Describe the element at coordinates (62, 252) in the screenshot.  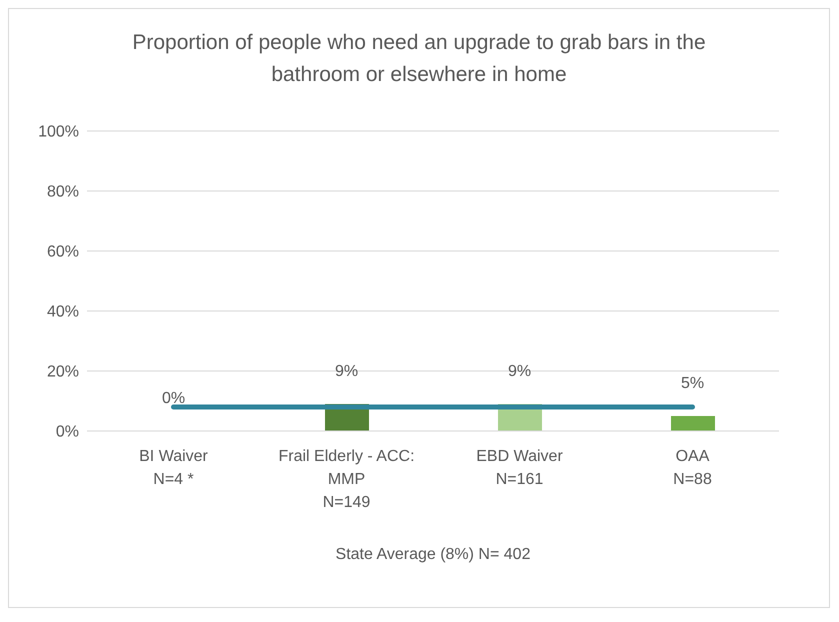
I see `y-tick-label: 60%` at that location.